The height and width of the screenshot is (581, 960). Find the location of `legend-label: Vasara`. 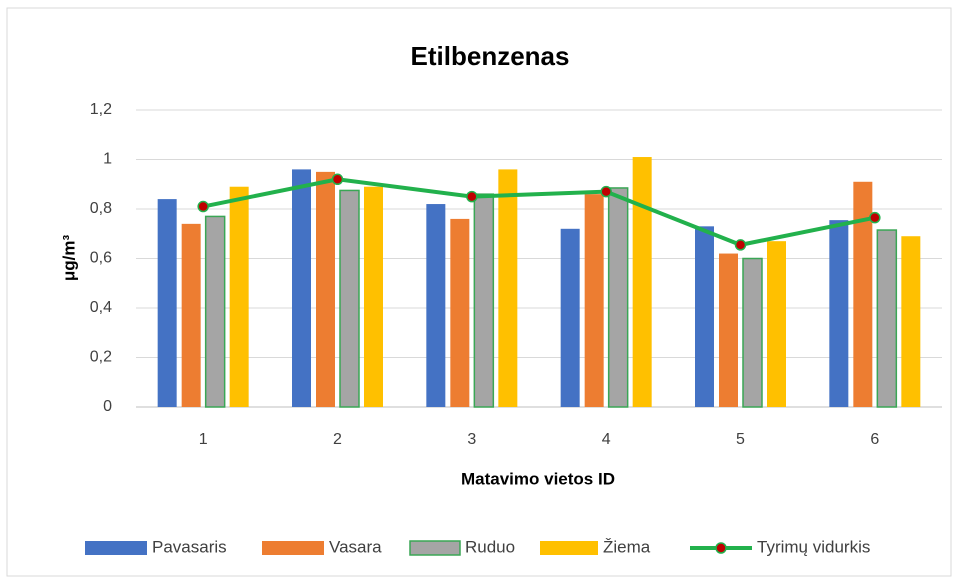

legend-label: Vasara is located at coordinates (355, 546).